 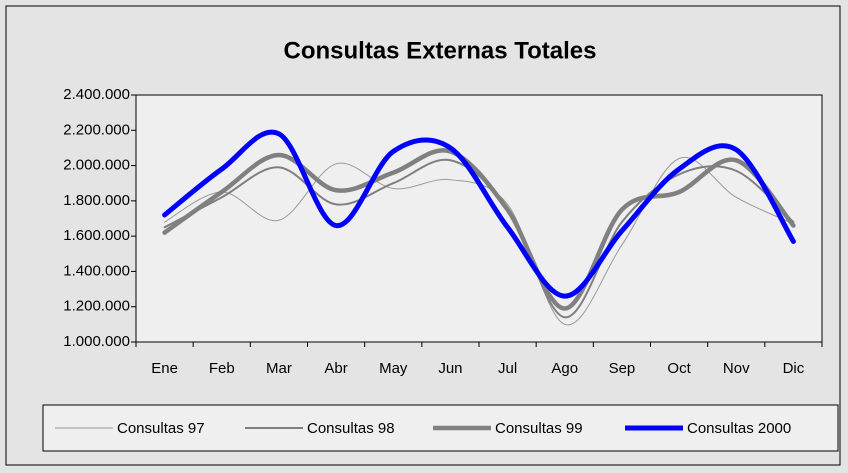 I want to click on legend-label: Consultas 97, so click(x=161, y=428).